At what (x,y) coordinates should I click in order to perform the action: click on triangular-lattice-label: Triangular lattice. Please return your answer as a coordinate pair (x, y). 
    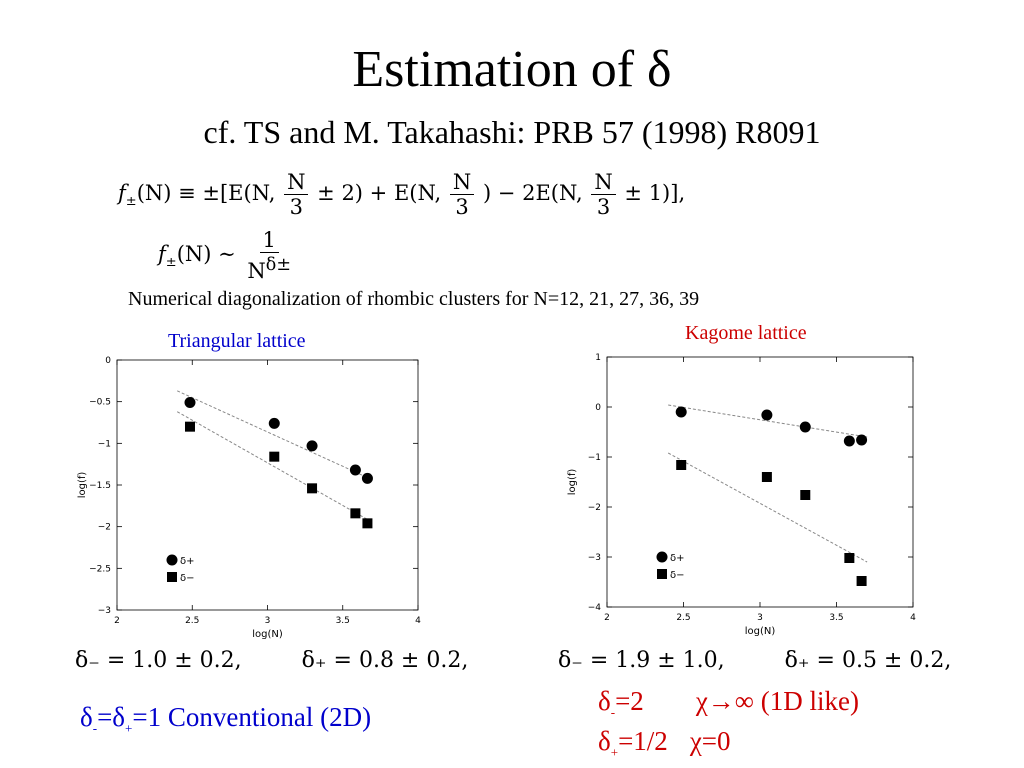
    Looking at the image, I should click on (237, 341).